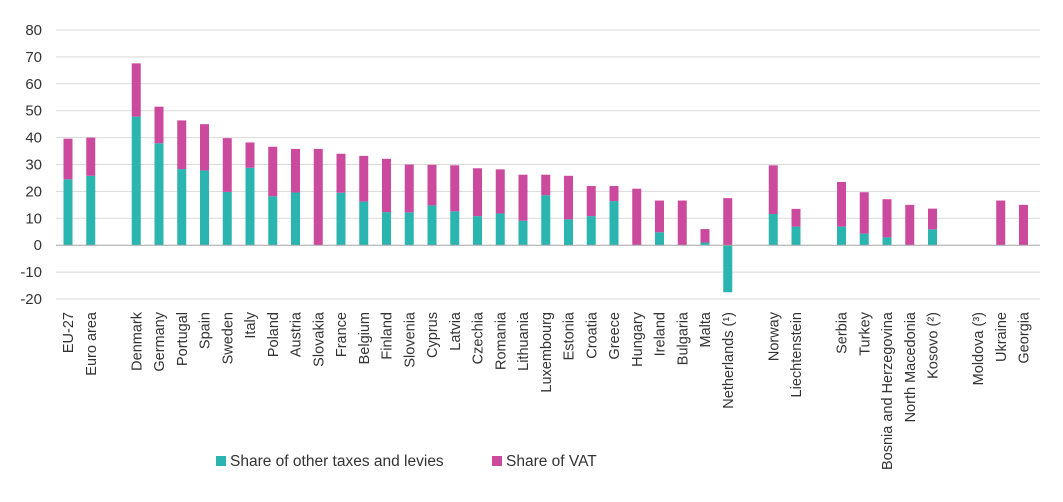  What do you see at coordinates (33, 84) in the screenshot?
I see `y-tick-label: 60` at bounding box center [33, 84].